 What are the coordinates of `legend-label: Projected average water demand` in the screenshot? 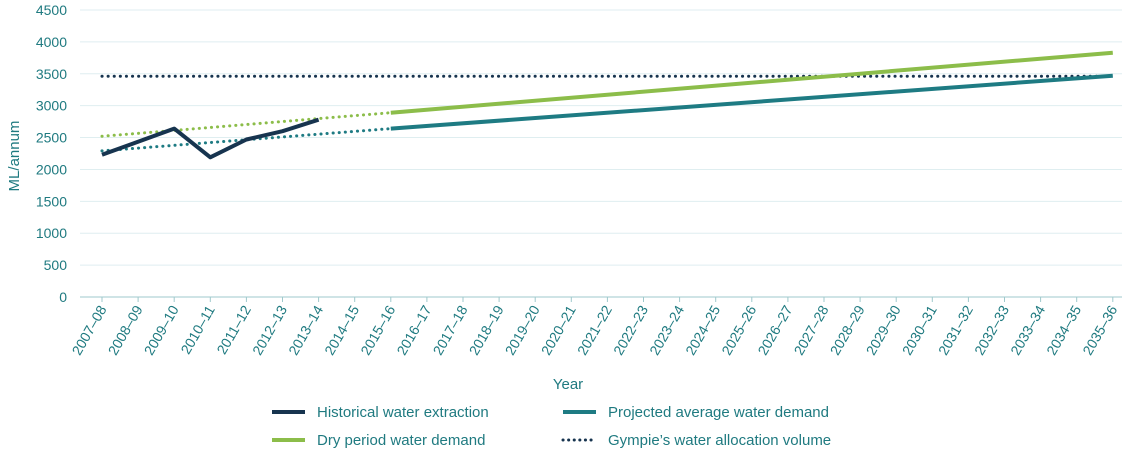 It's located at (718, 412).